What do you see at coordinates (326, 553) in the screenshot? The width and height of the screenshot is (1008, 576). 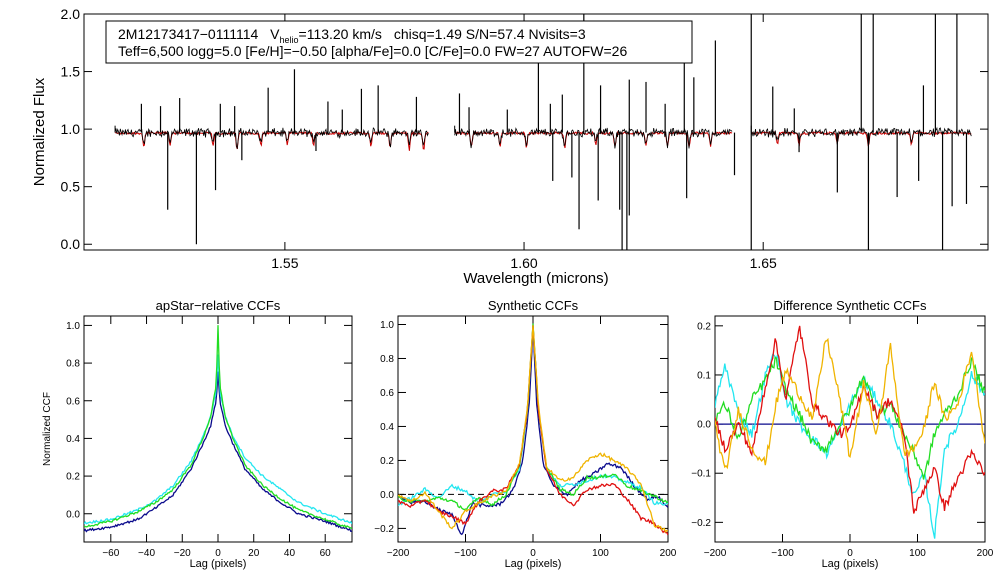 I see `x-tick-label: 60` at bounding box center [326, 553].